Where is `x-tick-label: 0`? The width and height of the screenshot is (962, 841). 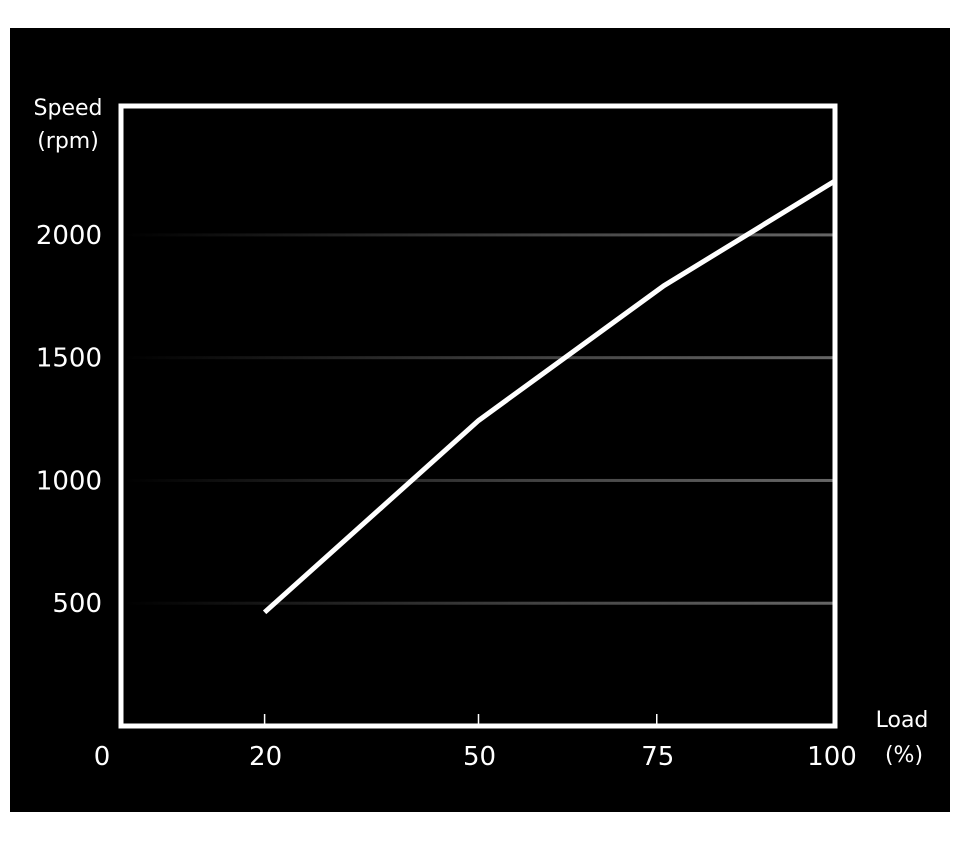
x-tick-label: 0 is located at coordinates (102, 757).